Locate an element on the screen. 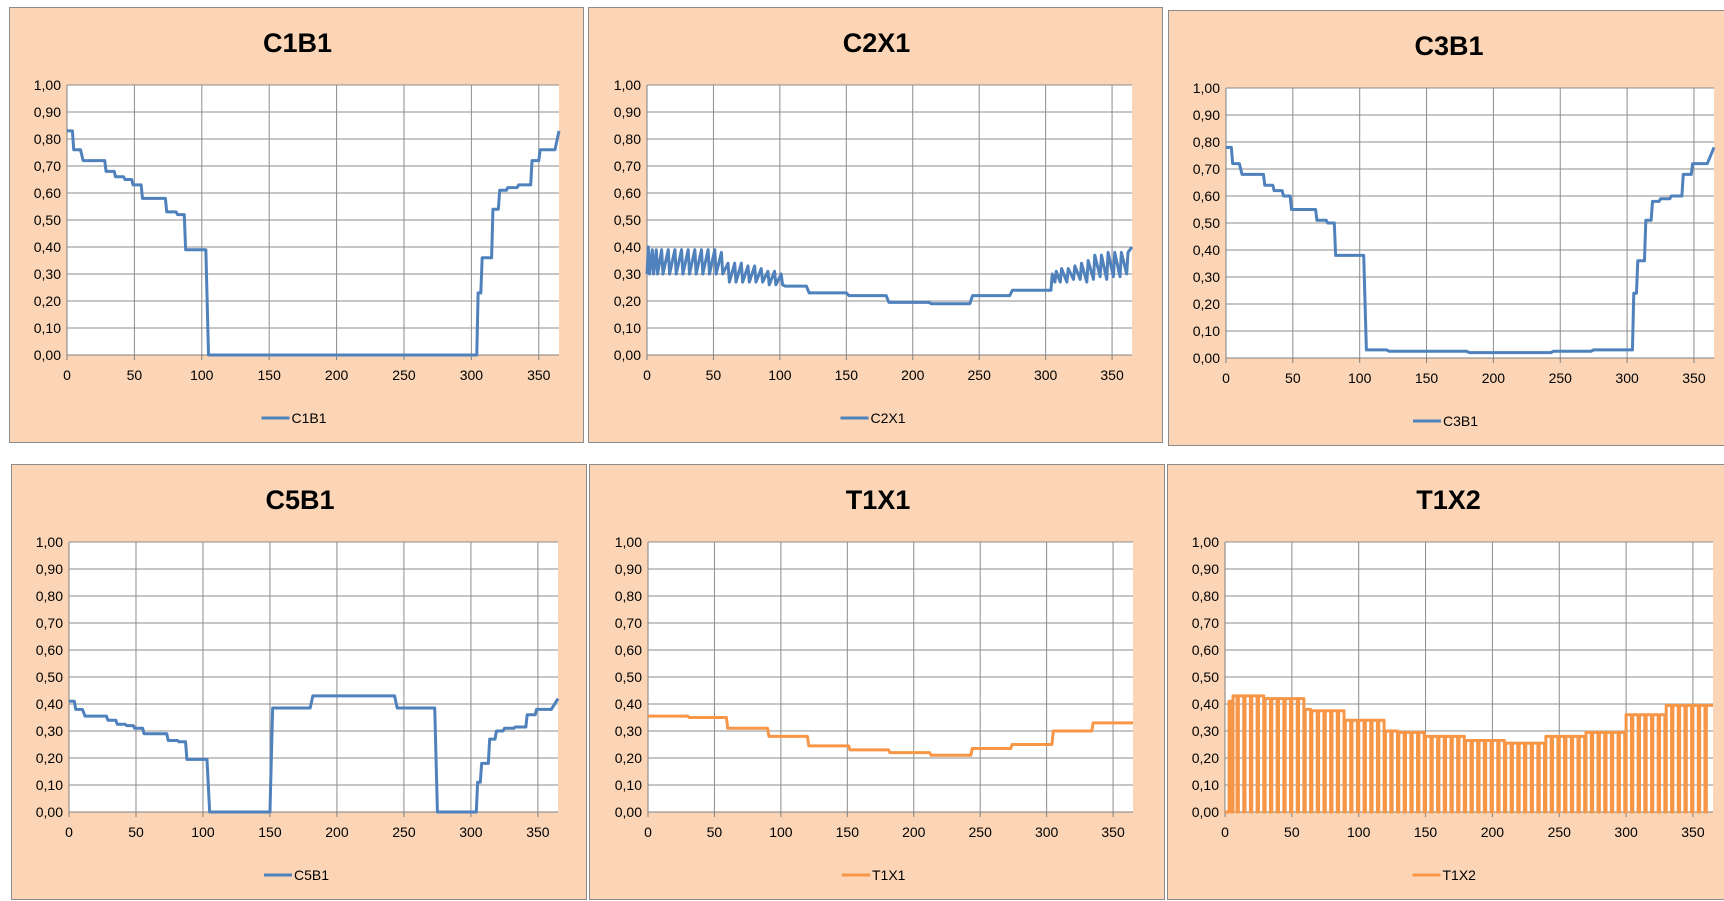 The image size is (1724, 901). series-line-c1b1 is located at coordinates (314, 243).